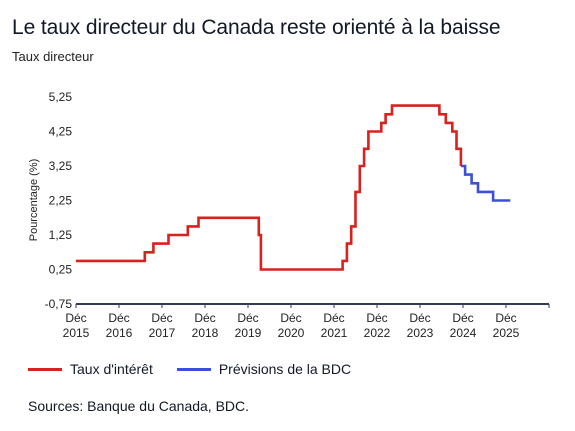 The height and width of the screenshot is (431, 575). Describe the element at coordinates (205, 333) in the screenshot. I see `x-tick-label-year: 2018` at that location.